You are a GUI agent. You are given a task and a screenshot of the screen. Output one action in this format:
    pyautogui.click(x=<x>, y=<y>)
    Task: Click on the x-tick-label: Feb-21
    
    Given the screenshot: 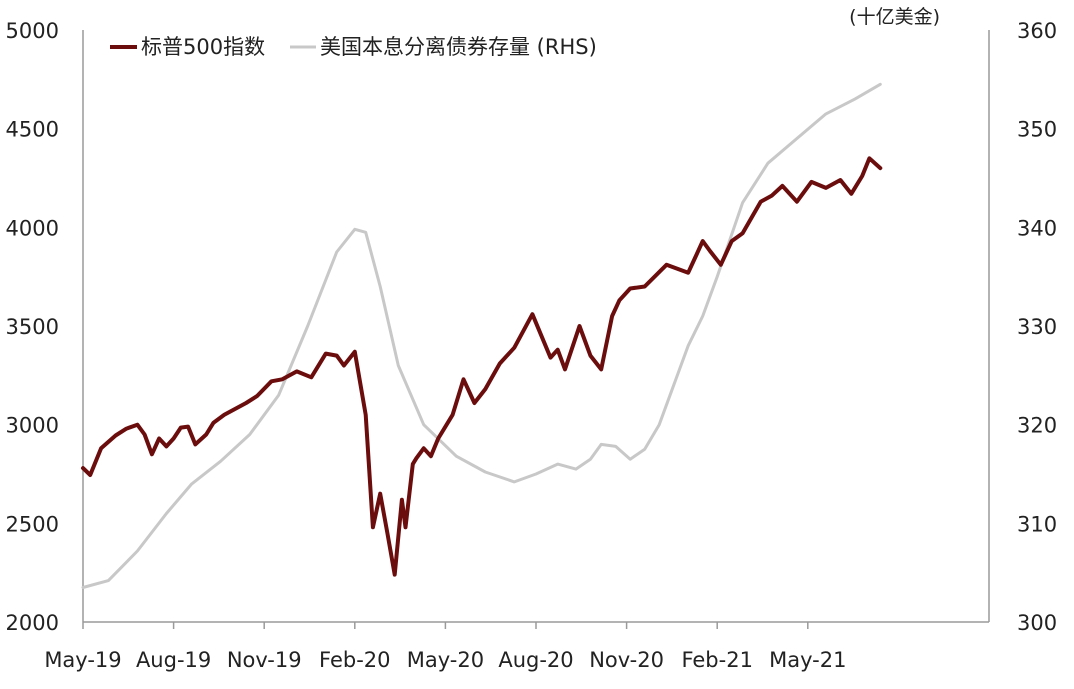 What is the action you would take?
    pyautogui.click(x=716, y=660)
    